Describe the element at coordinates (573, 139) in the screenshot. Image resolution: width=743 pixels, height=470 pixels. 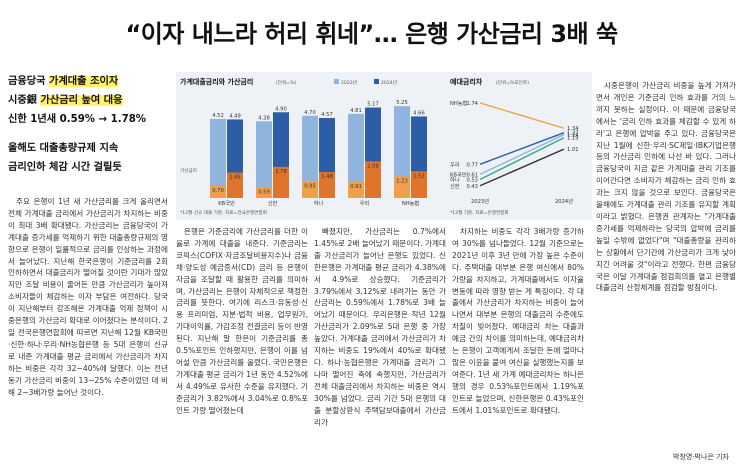
I see `end-label-3: 1.19` at that location.